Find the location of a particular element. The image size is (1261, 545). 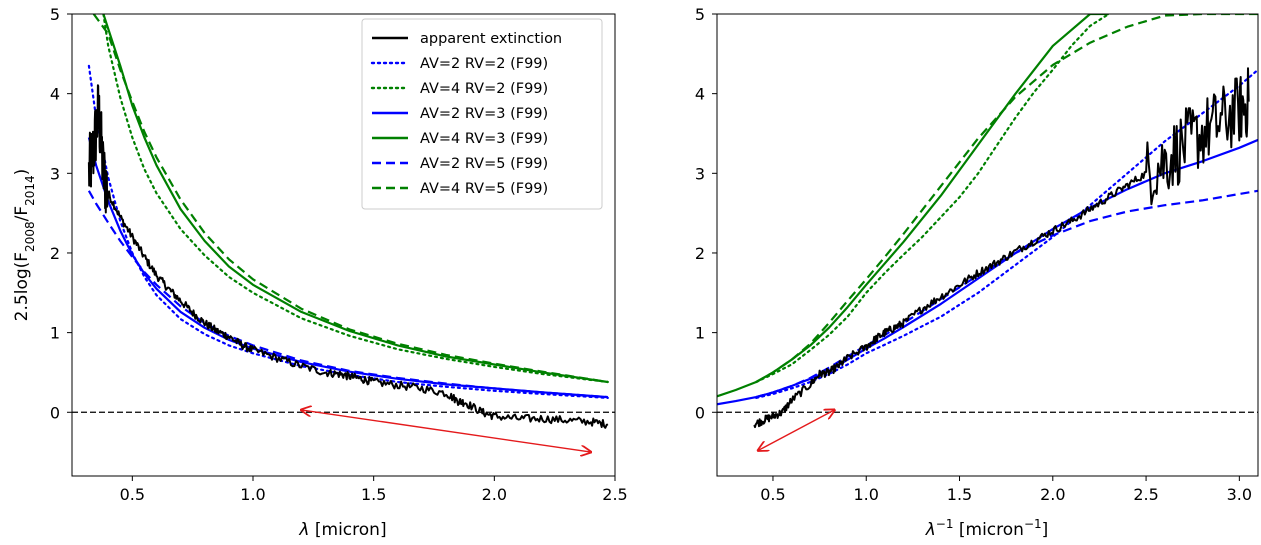

y-axis-title-pre: 2.5log(F is located at coordinates (22, 286).